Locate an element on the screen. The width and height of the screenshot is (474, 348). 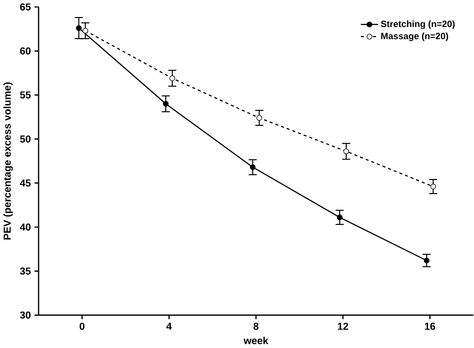
y-tick-label: 65 is located at coordinates (25, 7).